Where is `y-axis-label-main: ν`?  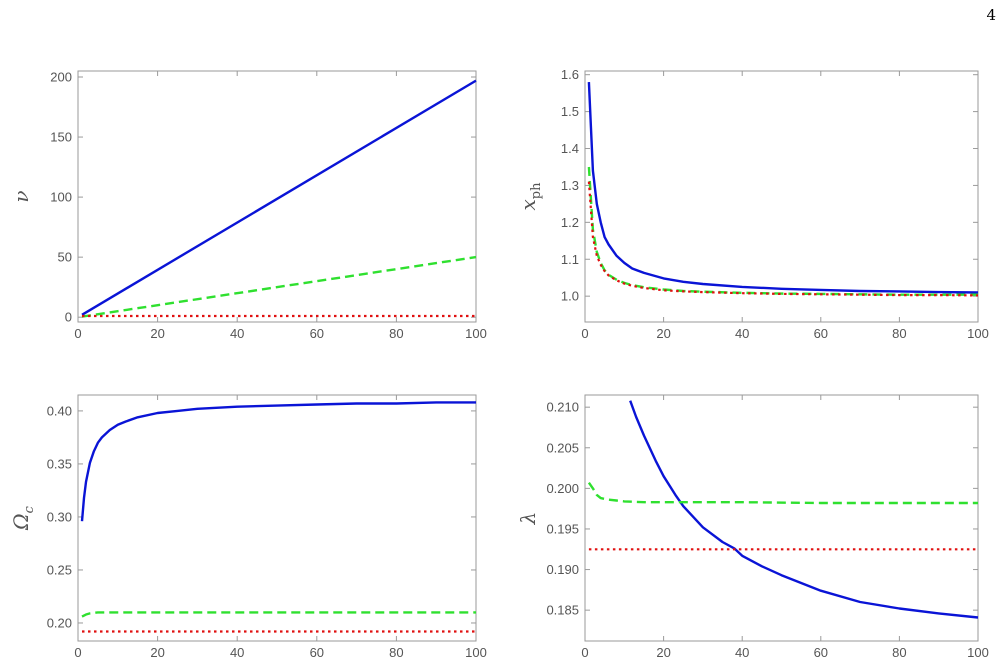
y-axis-label-main: ν is located at coordinates (21, 196).